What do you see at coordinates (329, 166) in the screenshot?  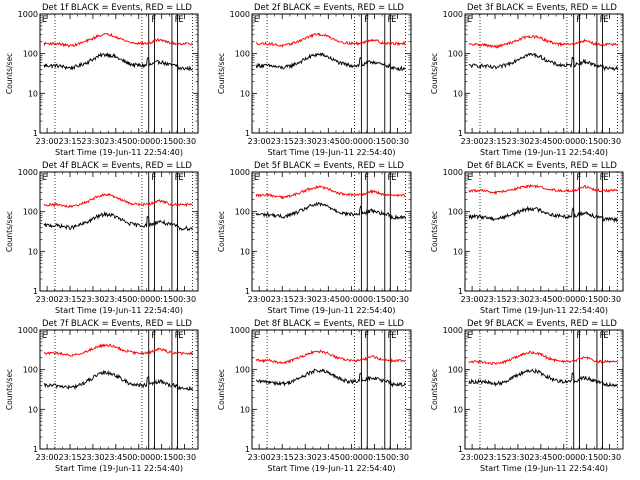 I see `panel-title: Det 5f BLACK = Events, RED = LLD` at bounding box center [329, 166].